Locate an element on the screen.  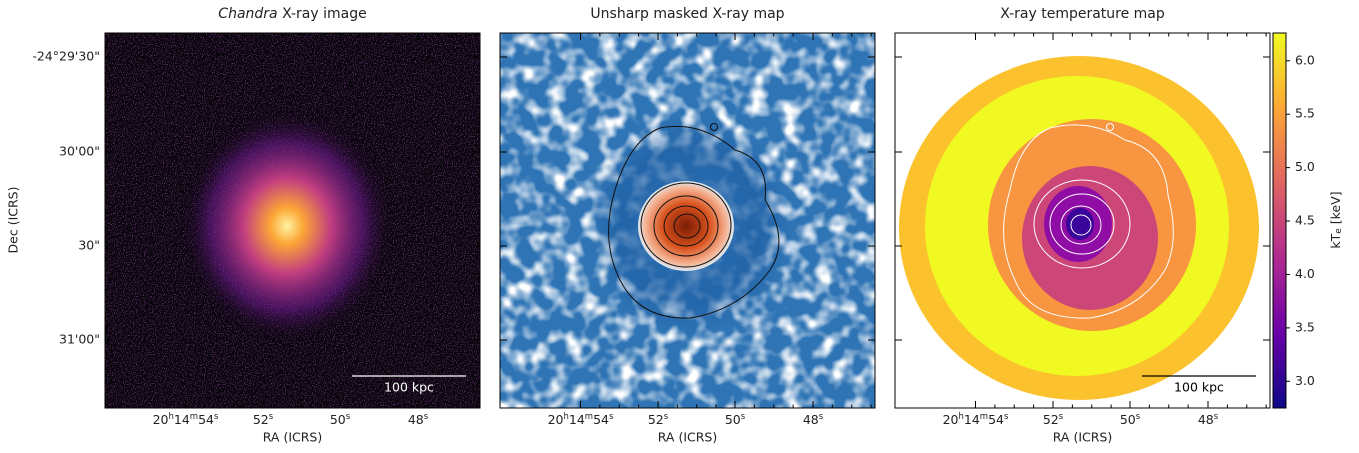
y-axis-label: Dec (ICRS) is located at coordinates (13, 220).